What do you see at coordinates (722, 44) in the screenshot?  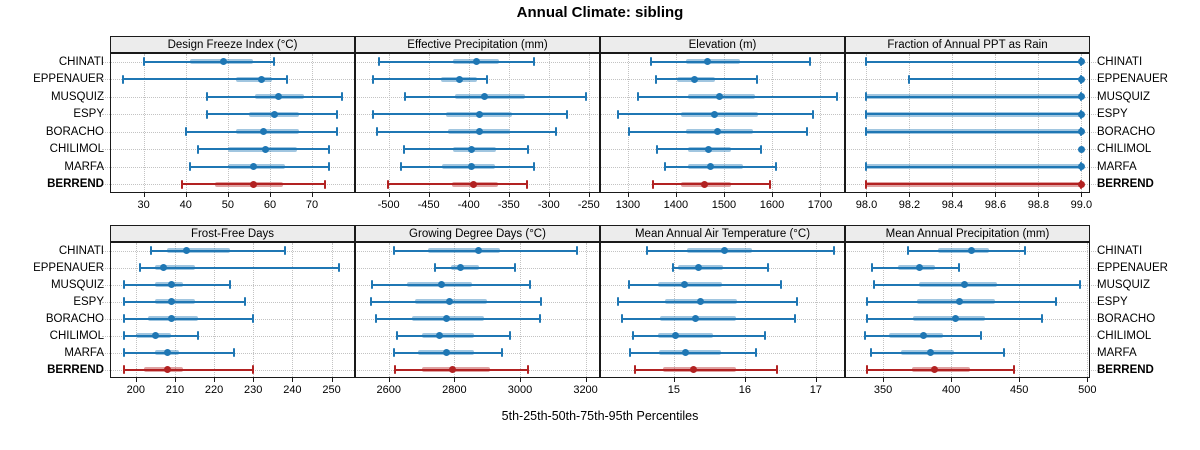 I see `panel-title: Elevation (m)` at bounding box center [722, 44].